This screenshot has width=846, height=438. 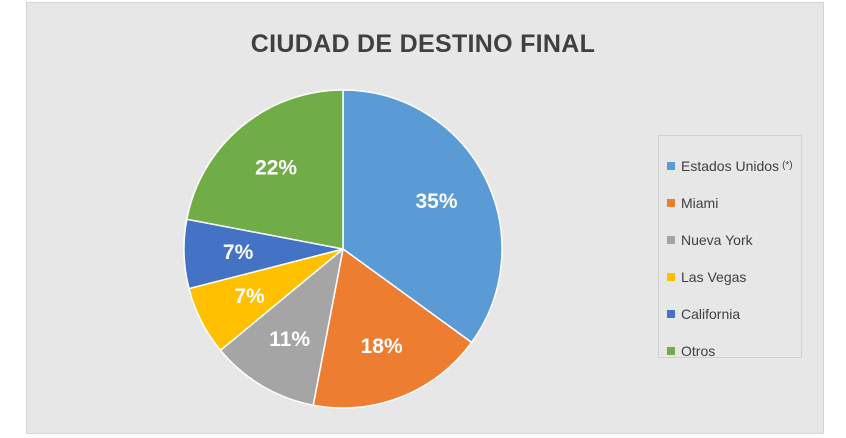 What do you see at coordinates (787, 165) in the screenshot?
I see `legend-footnote-marker: (*)` at bounding box center [787, 165].